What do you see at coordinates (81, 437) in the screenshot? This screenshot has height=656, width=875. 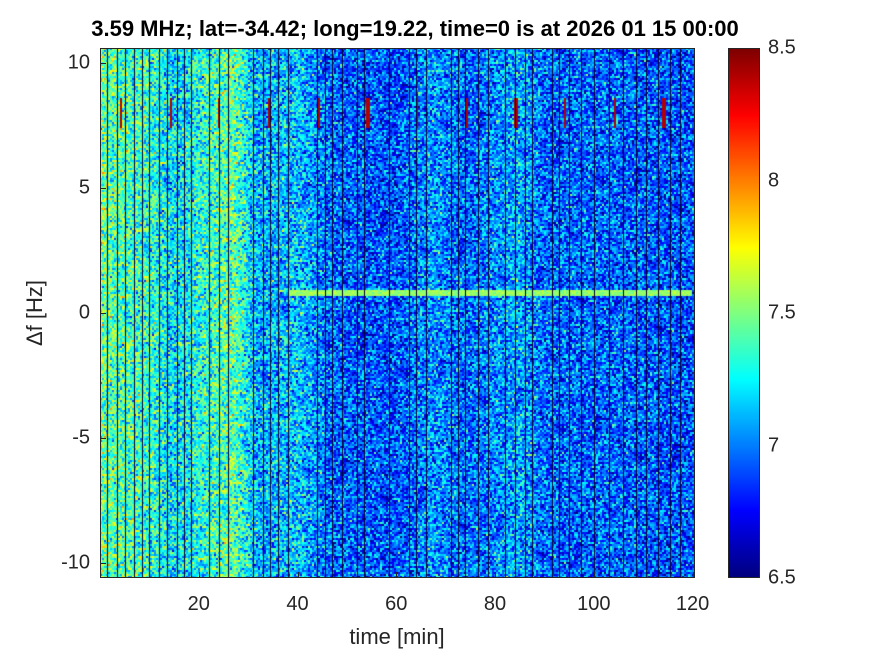 I see `y-tick-label: -5` at bounding box center [81, 437].